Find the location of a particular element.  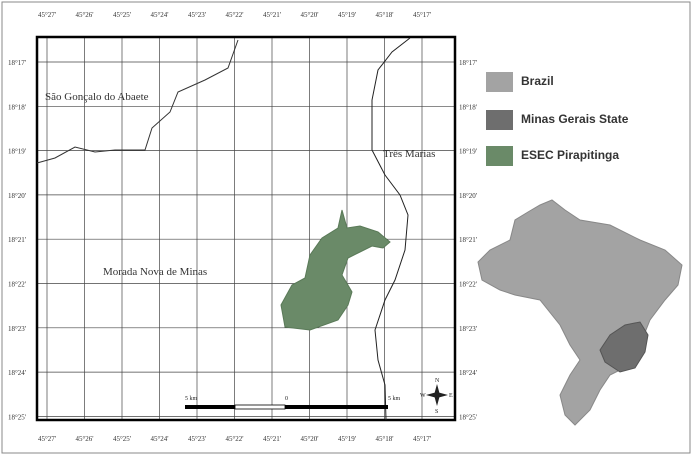

compass-rose is located at coordinates (437, 395).